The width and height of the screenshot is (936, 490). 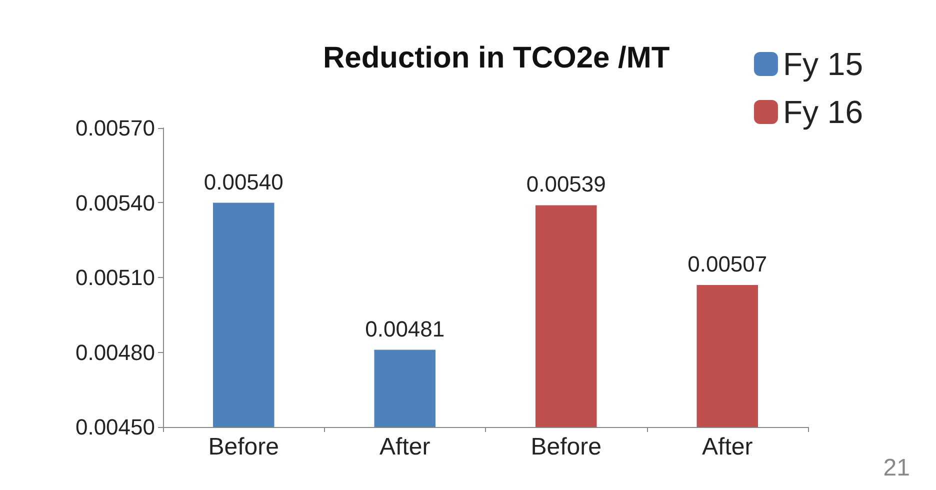 What do you see at coordinates (115, 128) in the screenshot?
I see `y-tick-label: 0.00570` at bounding box center [115, 128].